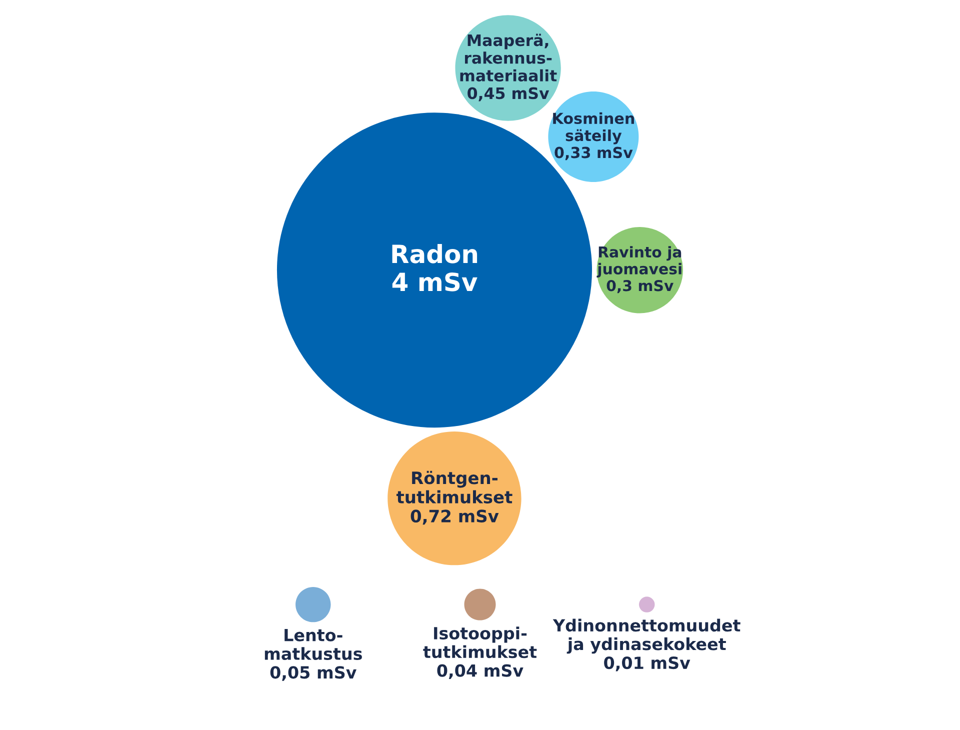 This screenshot has width=960, height=730. Describe the element at coordinates (480, 642) in the screenshot. I see `category-label: Isotooppi- tutkimukset` at that location.